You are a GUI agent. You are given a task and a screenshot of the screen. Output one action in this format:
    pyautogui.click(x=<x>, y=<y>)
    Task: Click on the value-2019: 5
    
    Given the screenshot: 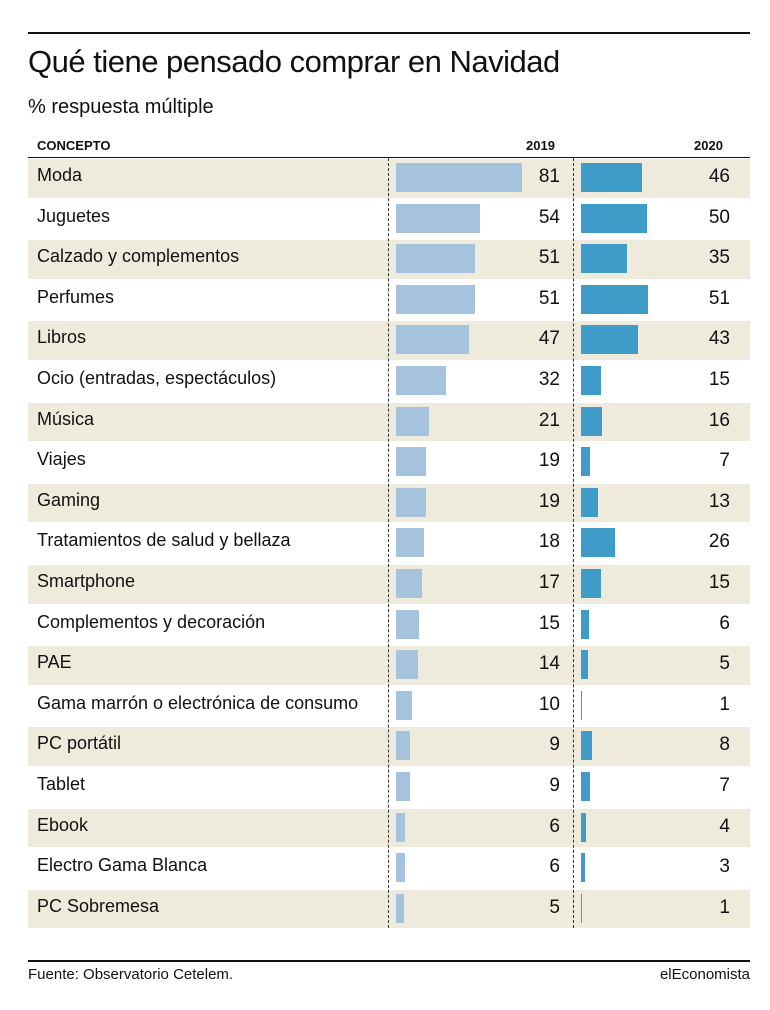 What is the action you would take?
    pyautogui.click(x=554, y=907)
    